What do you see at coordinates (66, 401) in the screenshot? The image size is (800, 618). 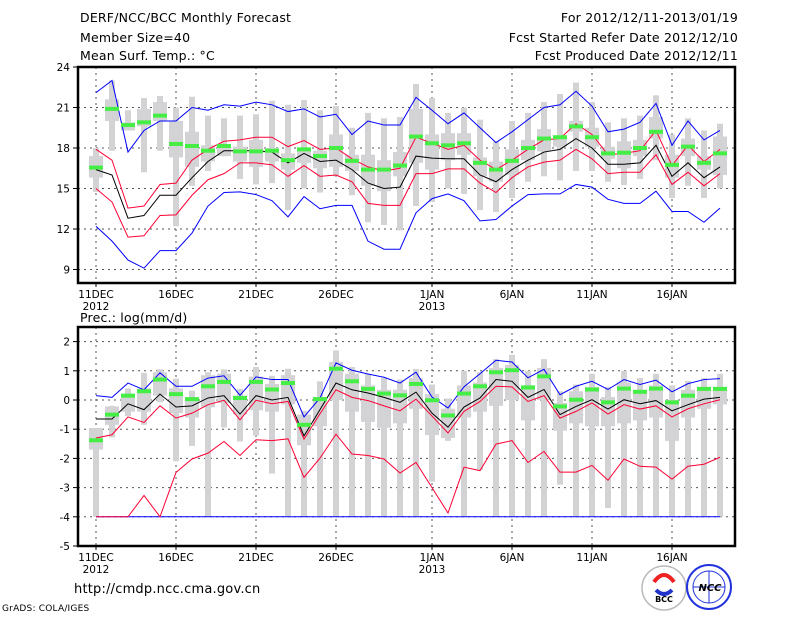 I see `y-tick-label: 0` at bounding box center [66, 401].